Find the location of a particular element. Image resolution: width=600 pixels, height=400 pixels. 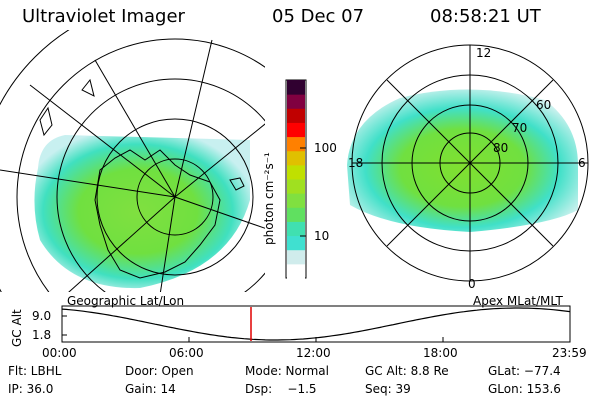

lat-circle is located at coordinates (175, 197).